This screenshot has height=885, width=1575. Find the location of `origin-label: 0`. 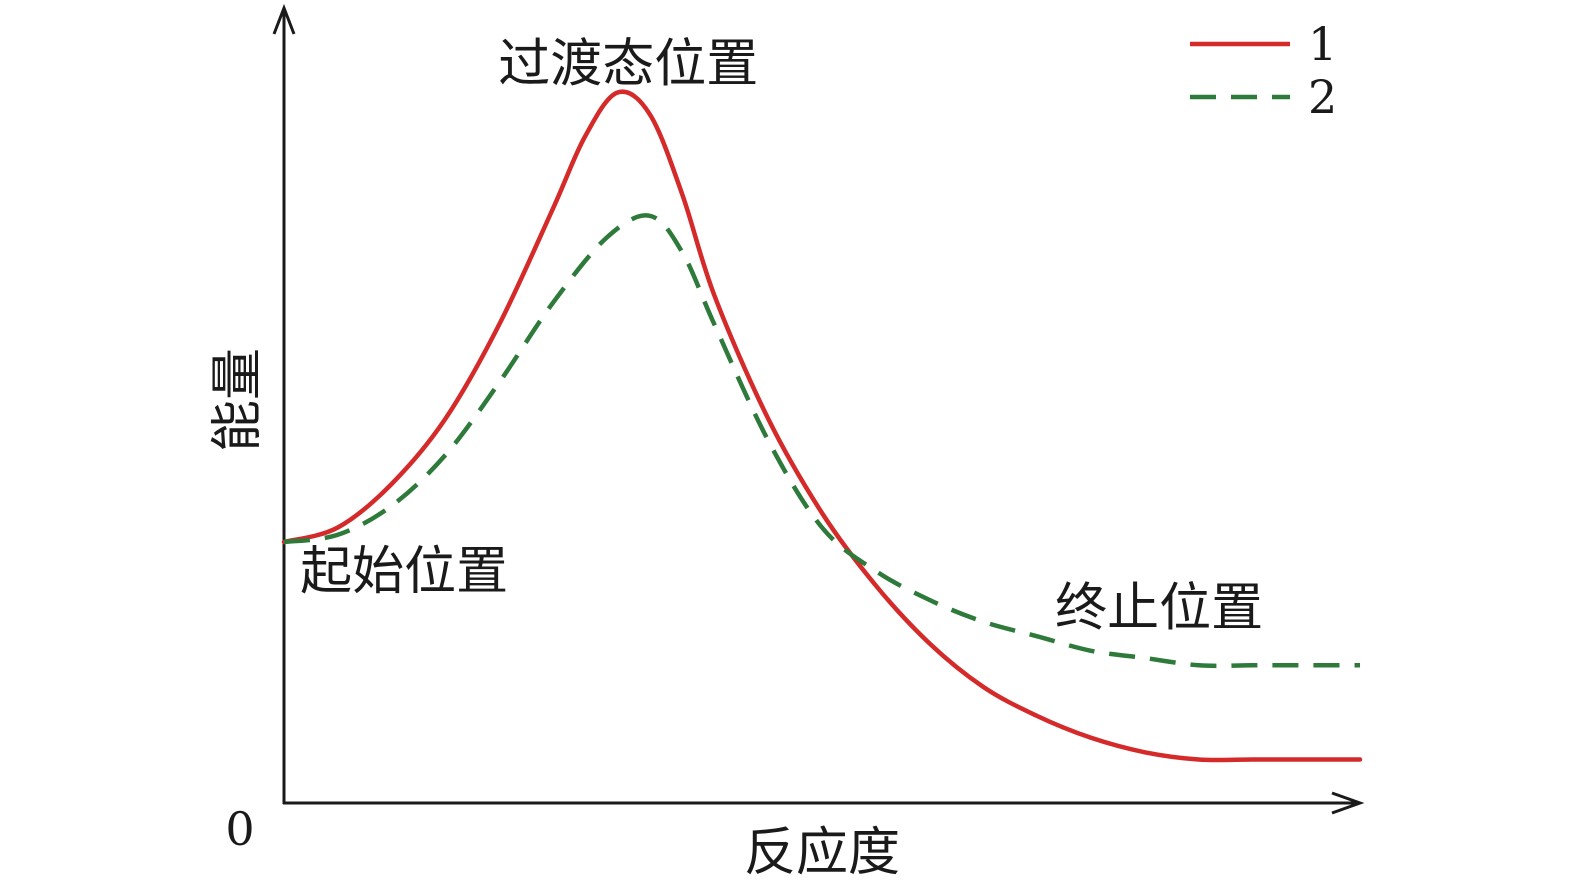

origin-label: 0 is located at coordinates (239, 829).